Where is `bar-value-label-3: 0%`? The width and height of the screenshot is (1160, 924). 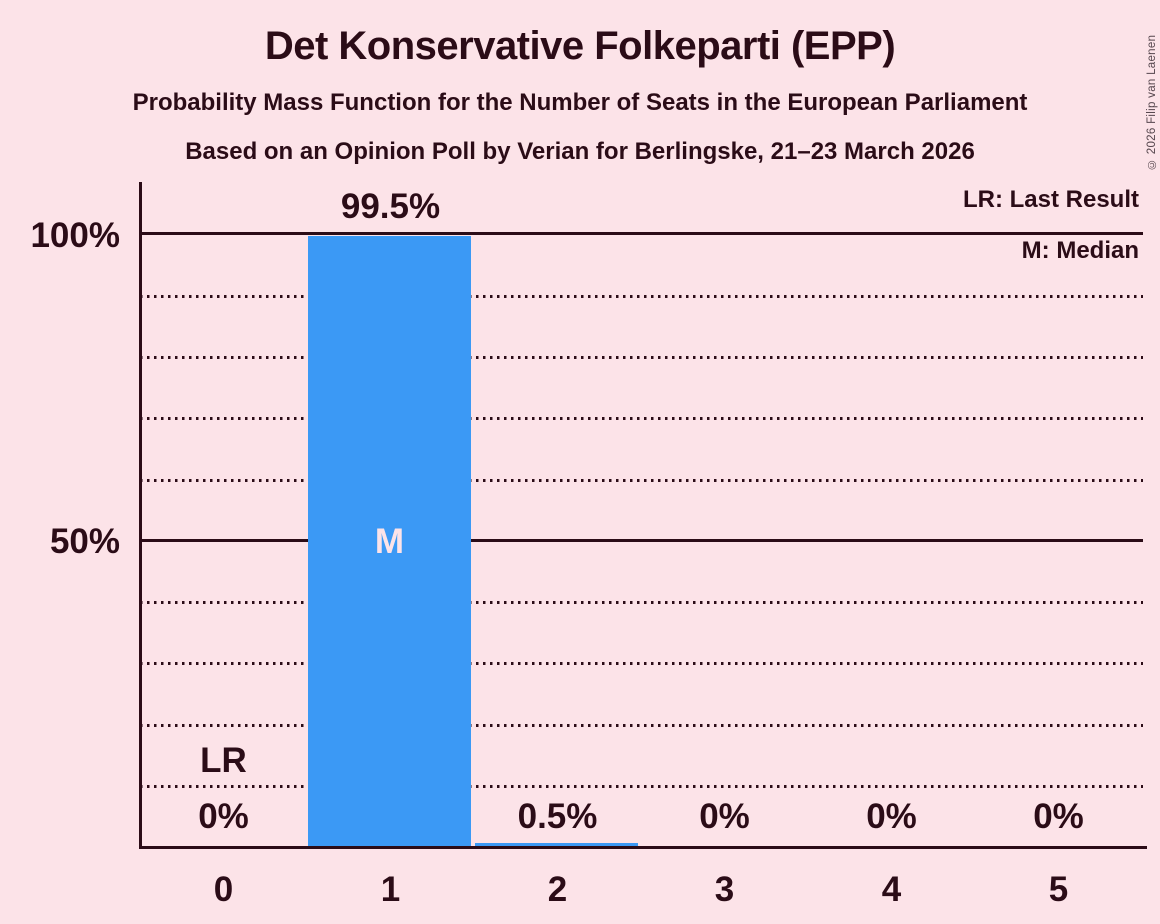
bar-value-label-3: 0% is located at coordinates (724, 816).